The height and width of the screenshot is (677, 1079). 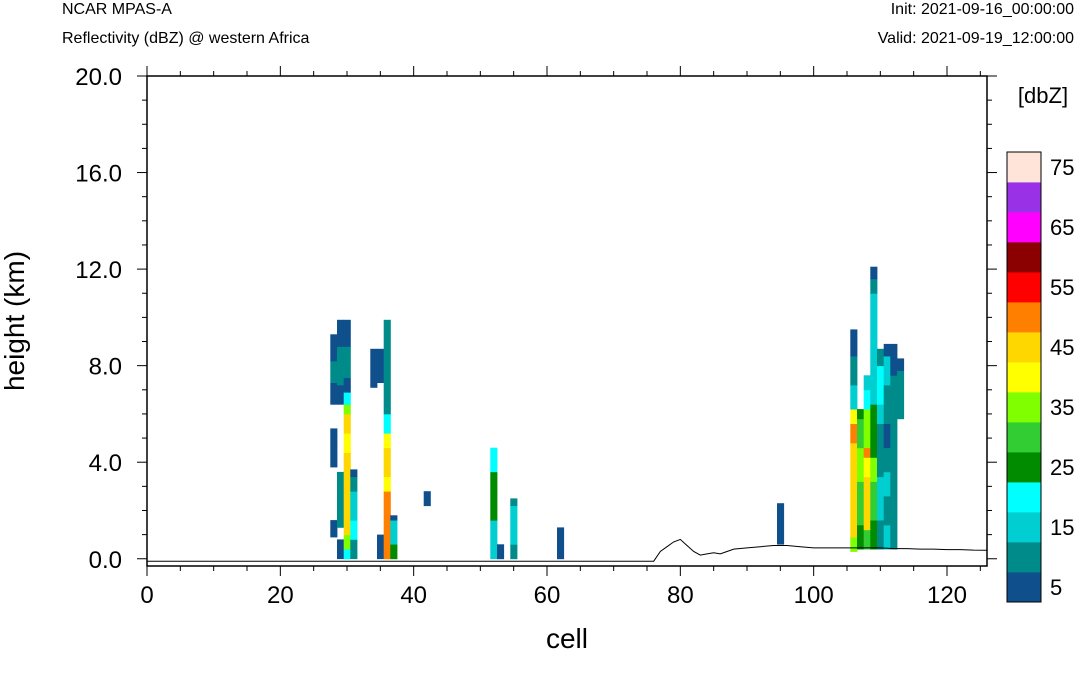 What do you see at coordinates (947, 595) in the screenshot?
I see `x-tick-label: 120` at bounding box center [947, 595].